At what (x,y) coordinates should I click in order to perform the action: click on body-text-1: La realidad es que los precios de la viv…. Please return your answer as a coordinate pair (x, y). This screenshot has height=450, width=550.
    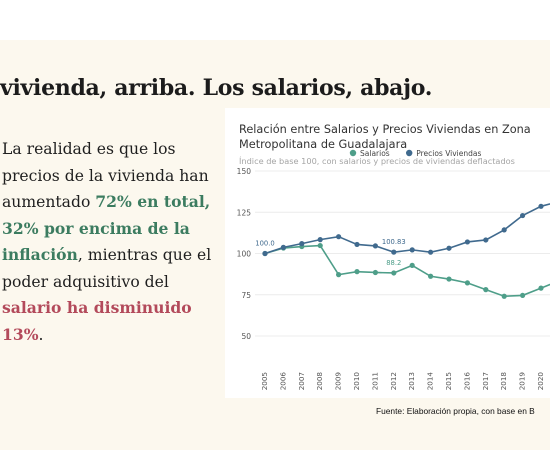
    Looking at the image, I should click on (105, 175).